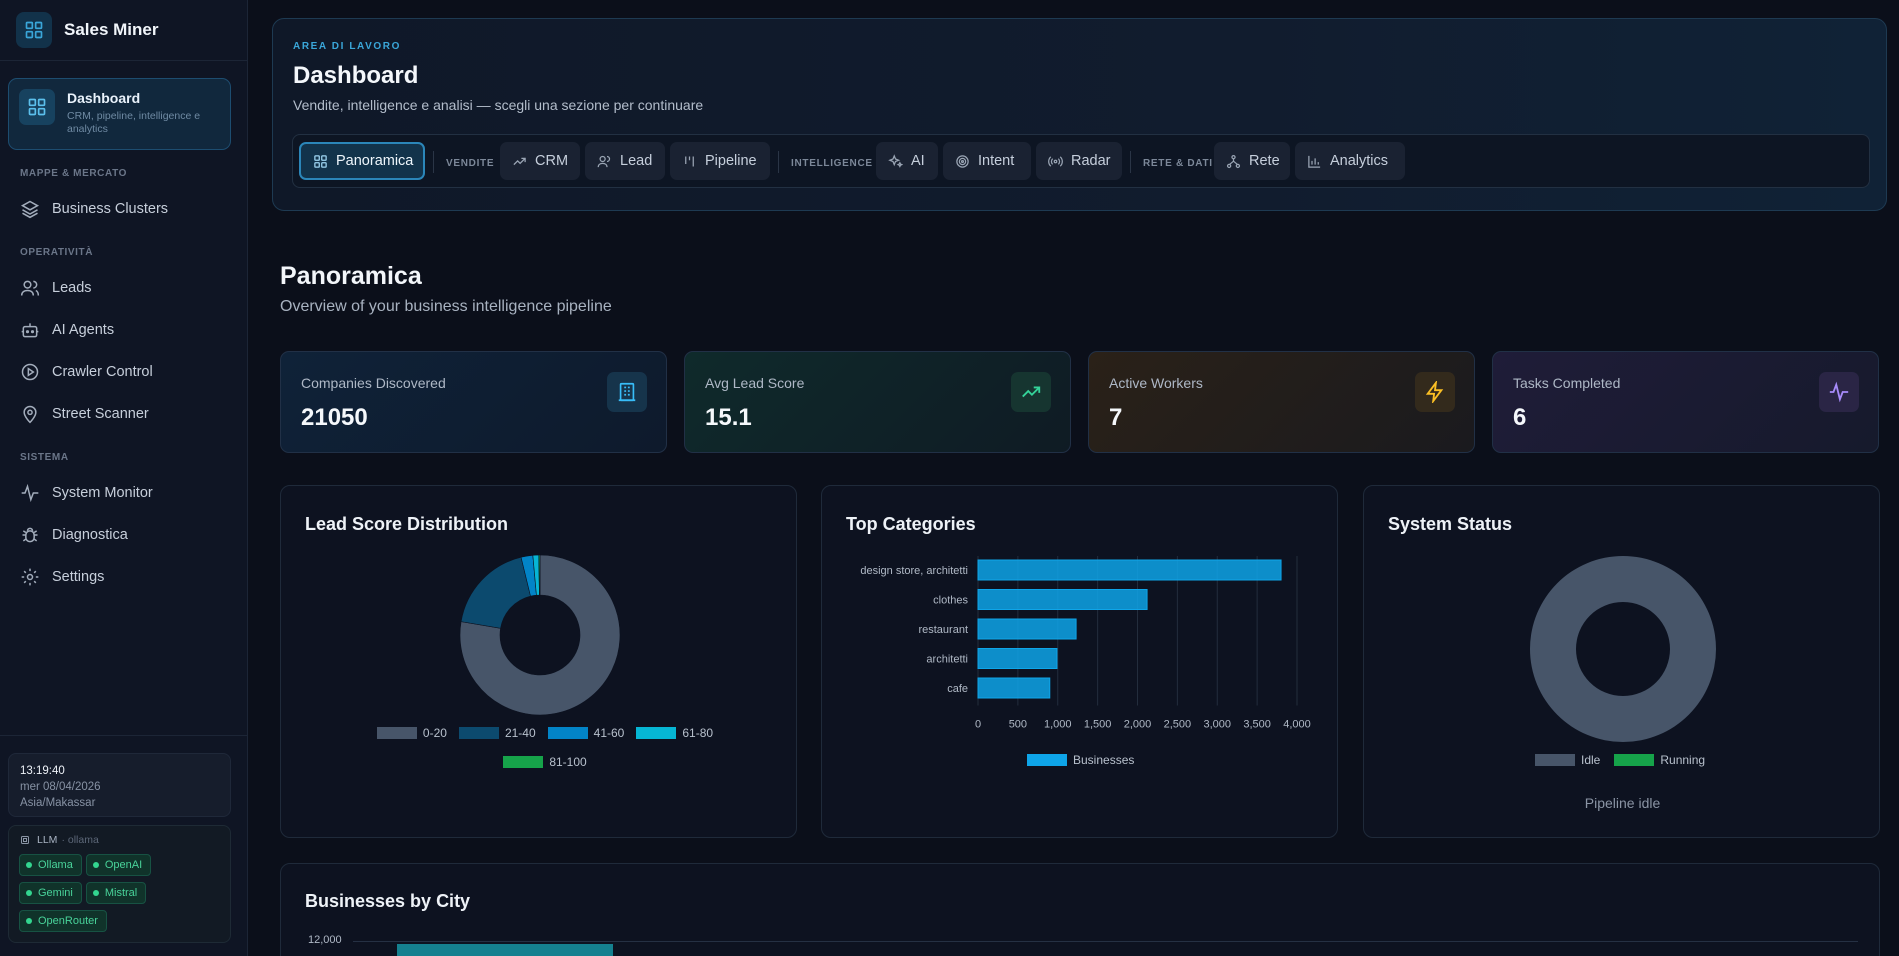 The image size is (1899, 956). I want to click on sidebar-item-label: Business Clusters, so click(110, 209).